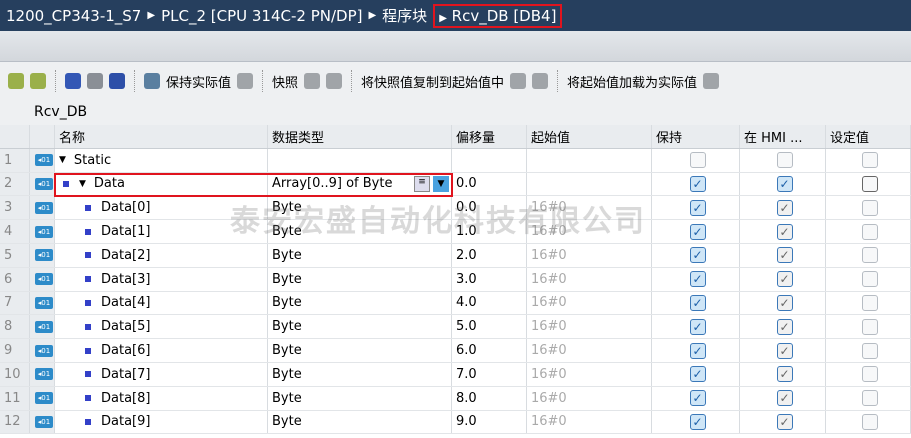  Describe the element at coordinates (360, 136) in the screenshot. I see `col-type: 数据类型` at that location.